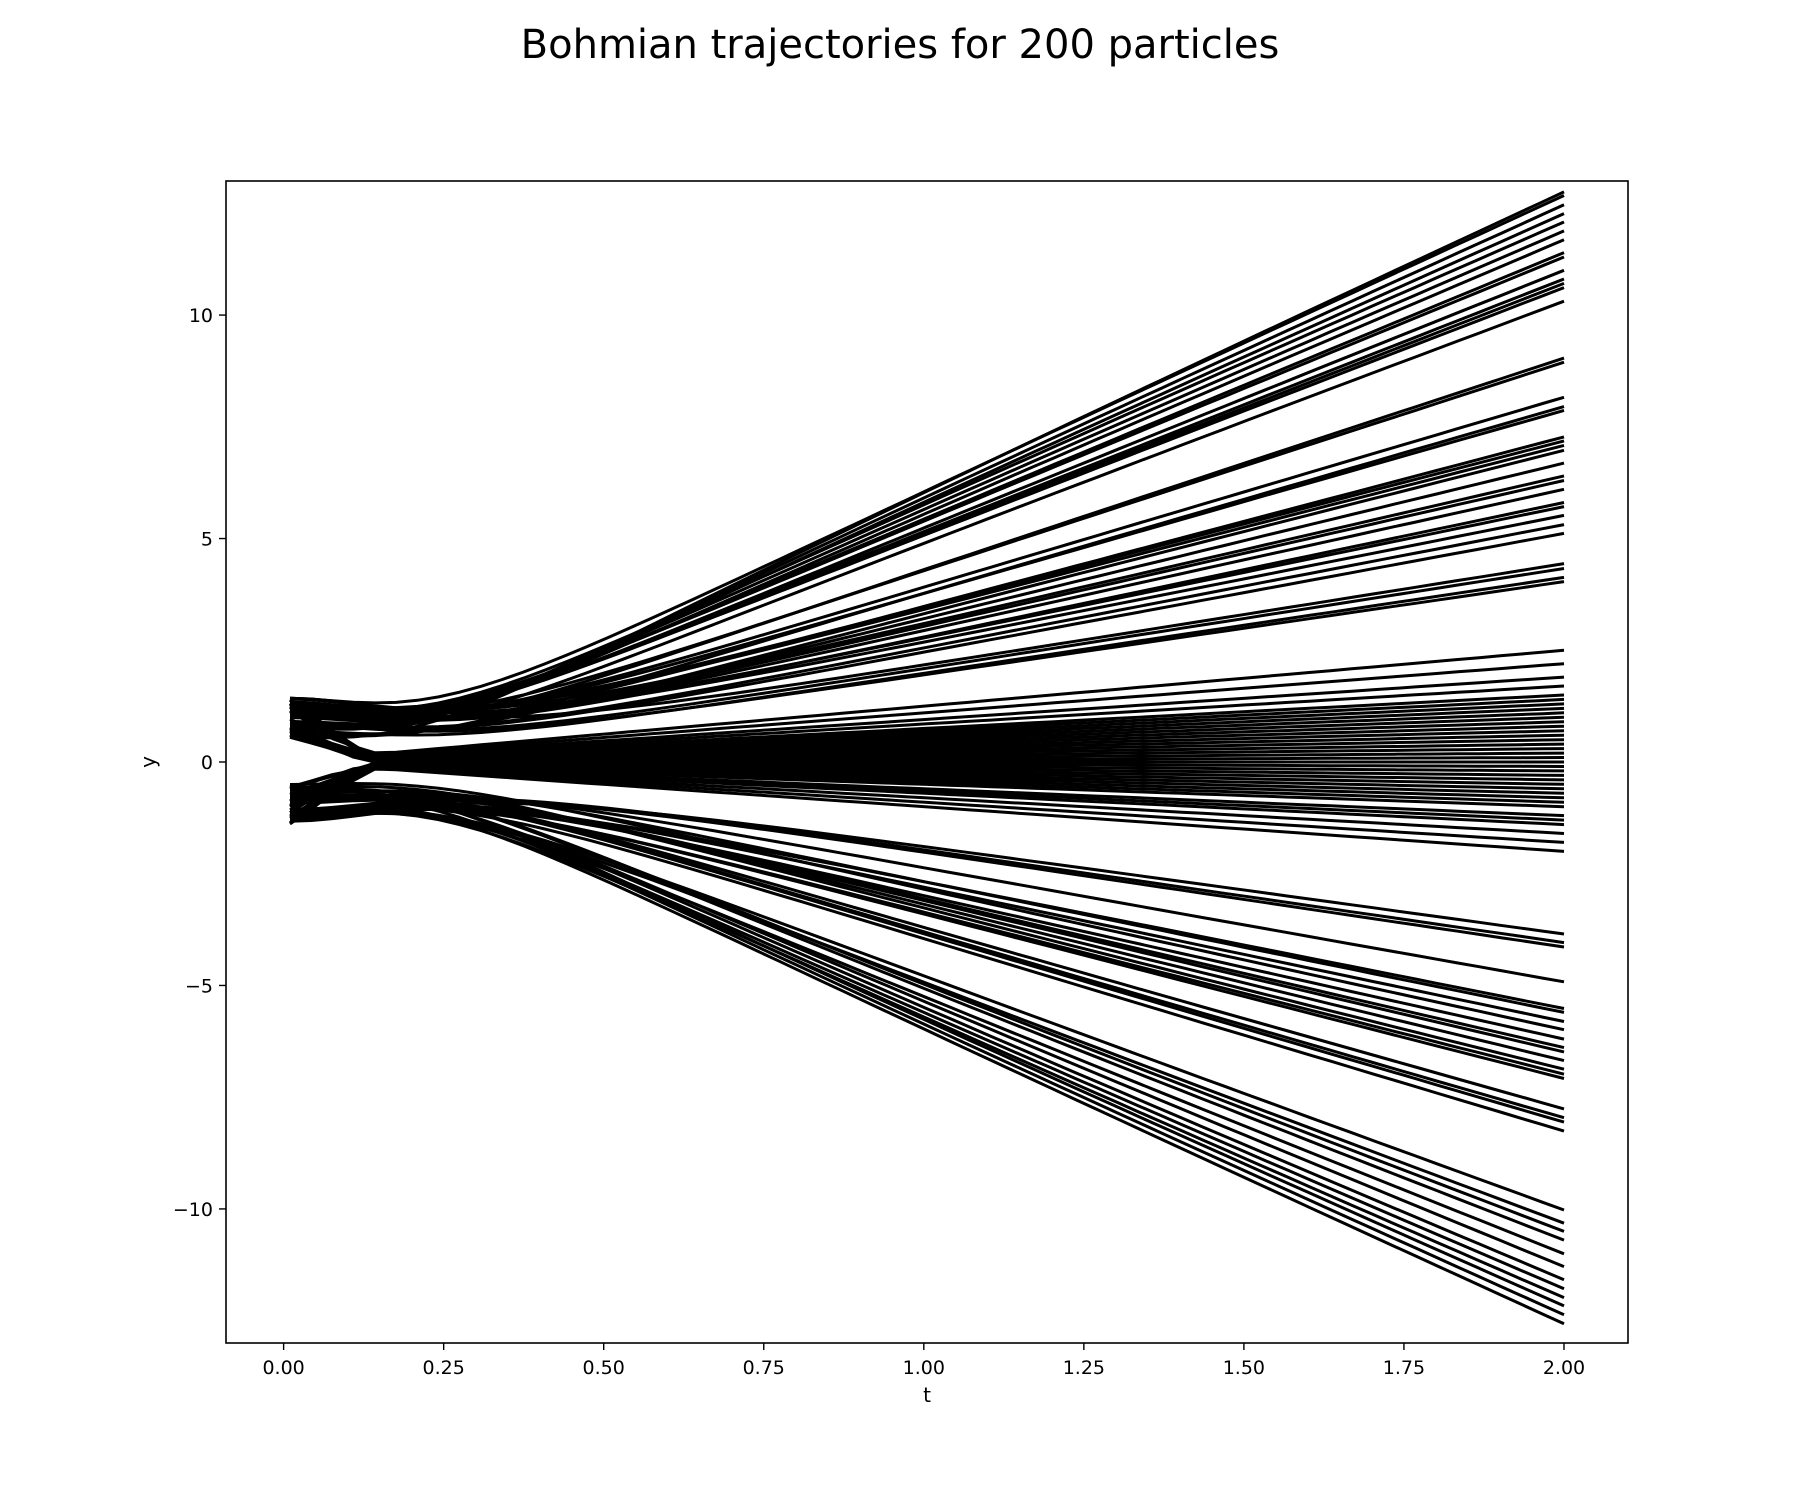  Describe the element at coordinates (927, 1395) in the screenshot. I see `x-axis-label: t` at that location.